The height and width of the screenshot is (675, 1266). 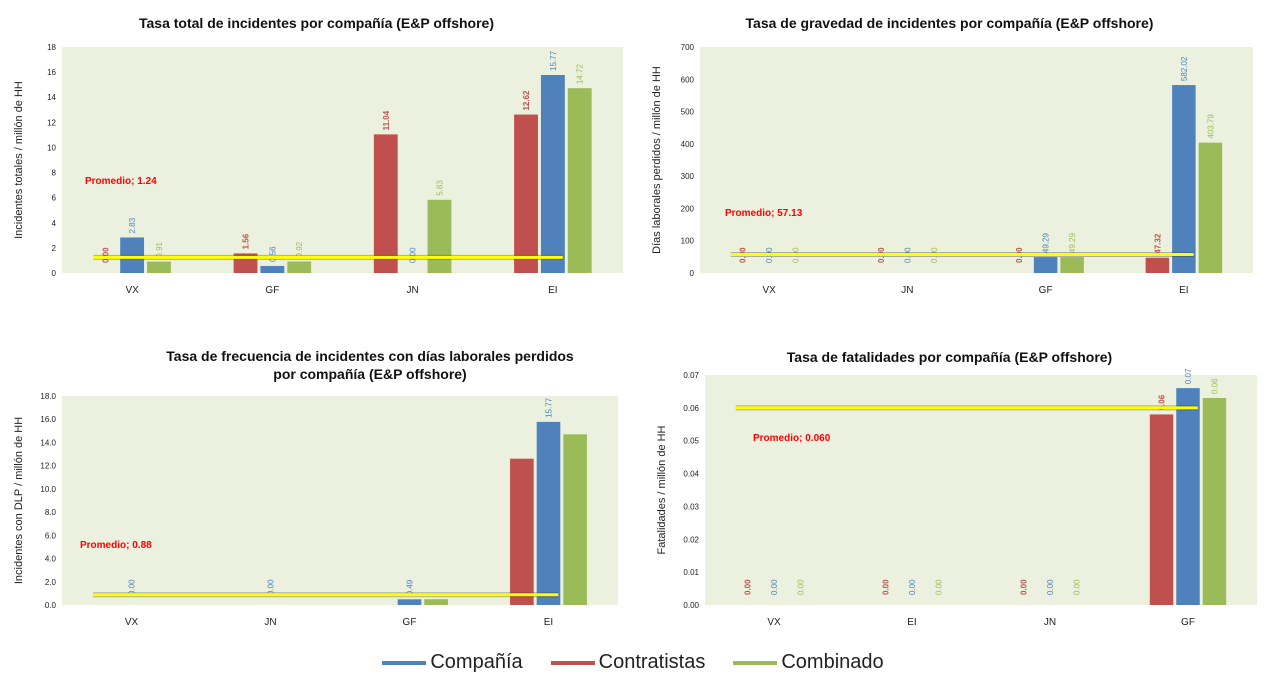 I want to click on y-tick-label: 500, so click(x=688, y=112).